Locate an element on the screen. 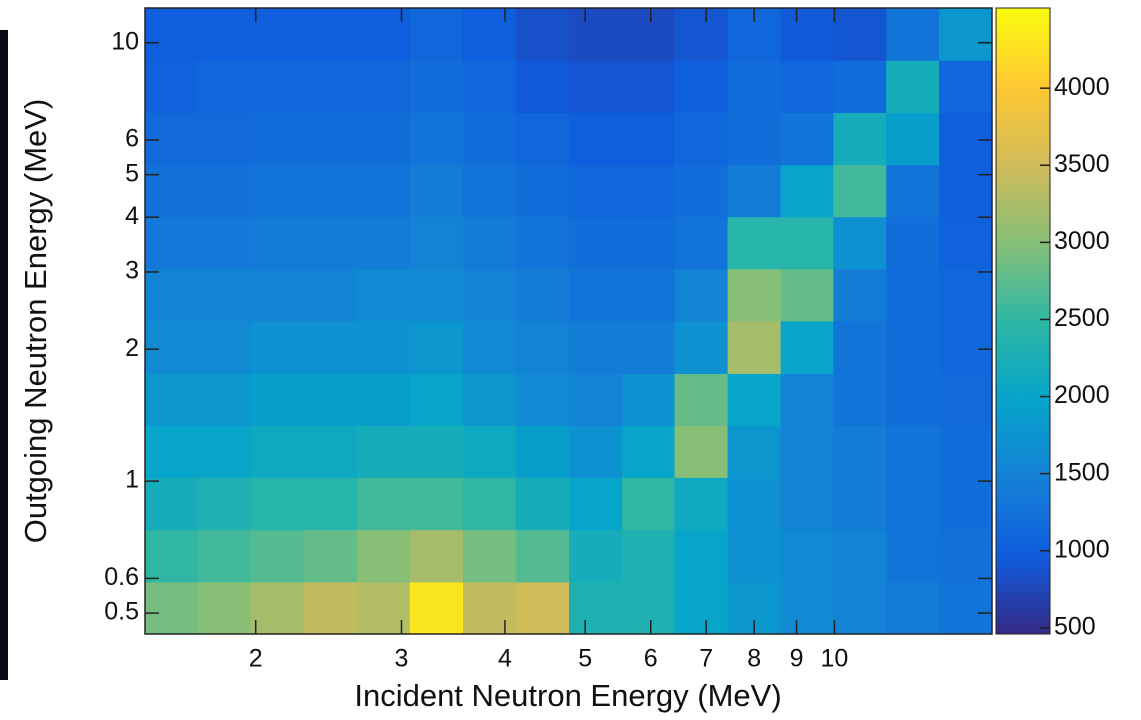 The image size is (1141, 720). y-tick-label: 5 is located at coordinates (132, 173).